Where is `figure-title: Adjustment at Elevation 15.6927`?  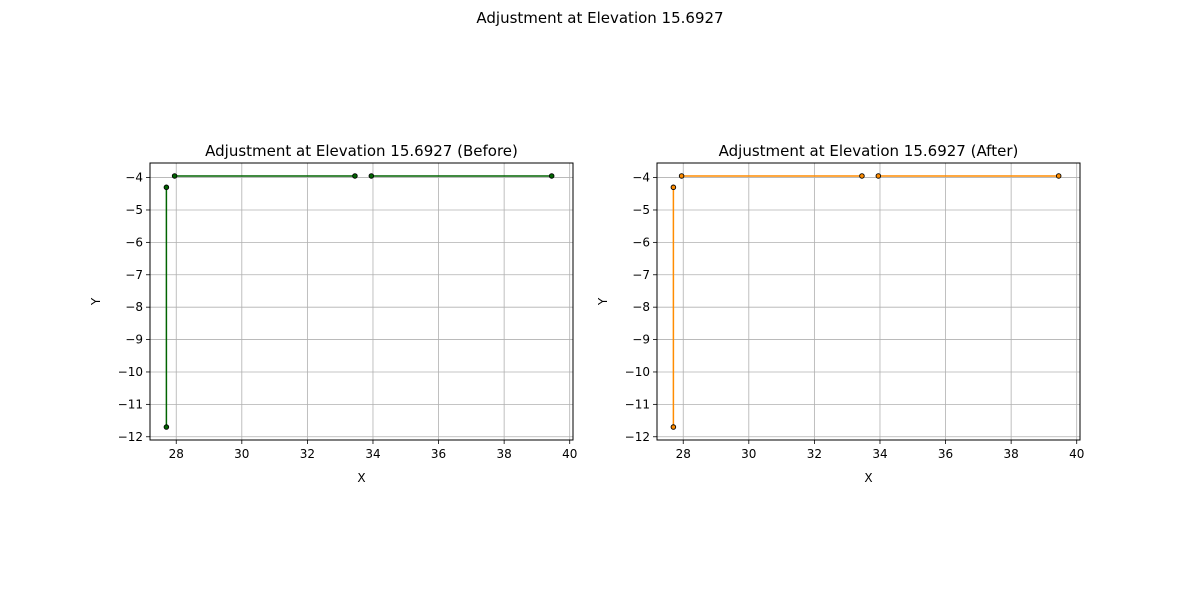 figure-title: Adjustment at Elevation 15.6927 is located at coordinates (600, 18).